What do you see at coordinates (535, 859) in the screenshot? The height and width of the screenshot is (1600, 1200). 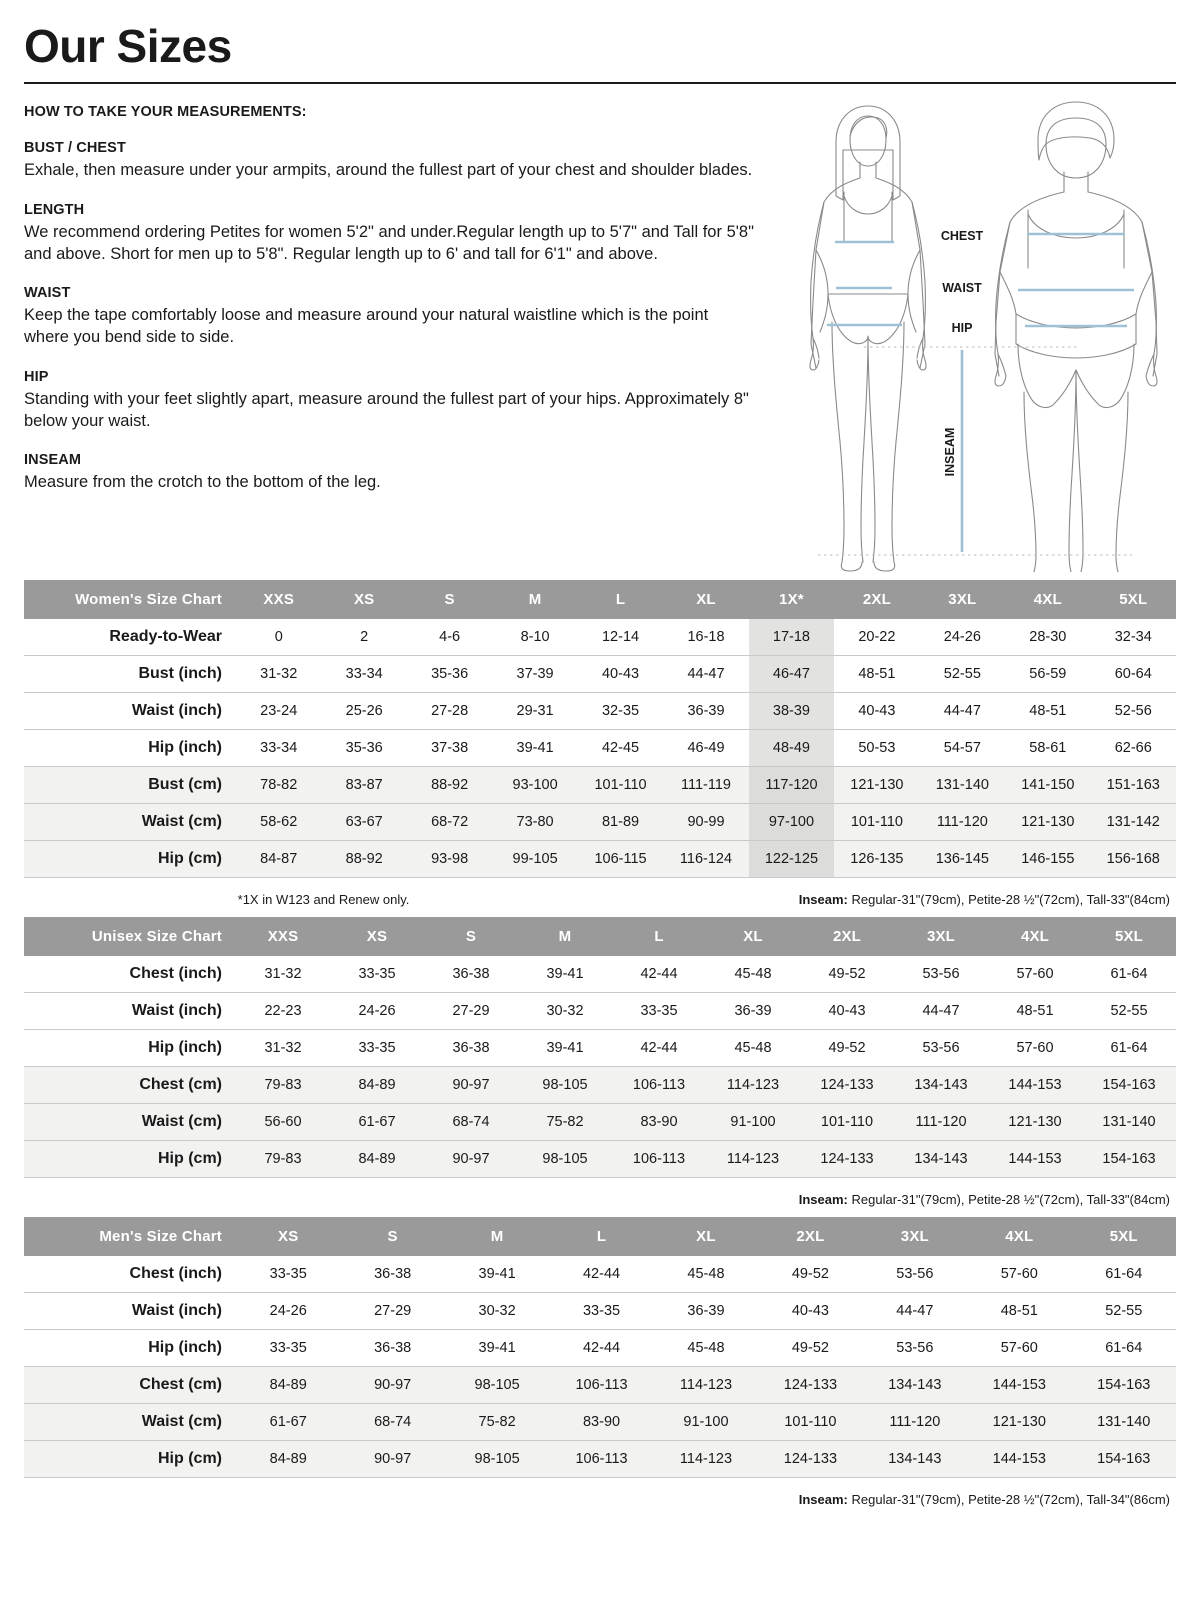 I see `table-cell: 99-105` at bounding box center [535, 859].